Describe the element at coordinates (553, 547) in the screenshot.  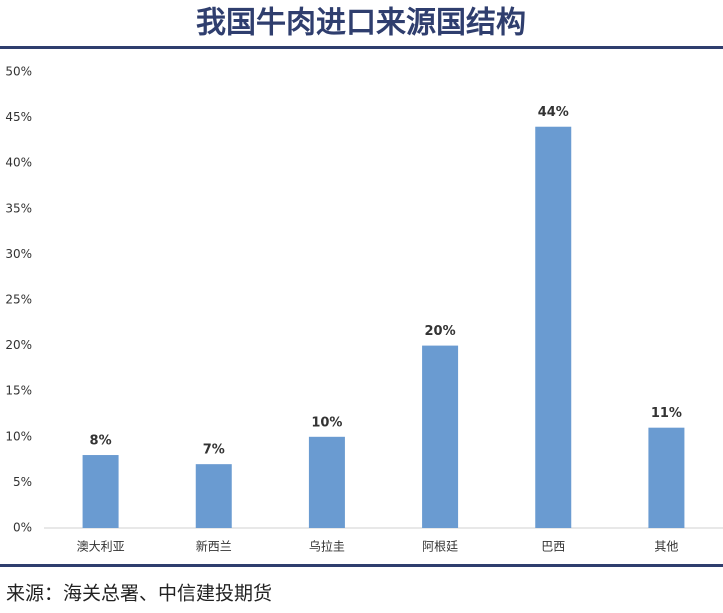
I see `x-tick-label: 巴西` at that location.